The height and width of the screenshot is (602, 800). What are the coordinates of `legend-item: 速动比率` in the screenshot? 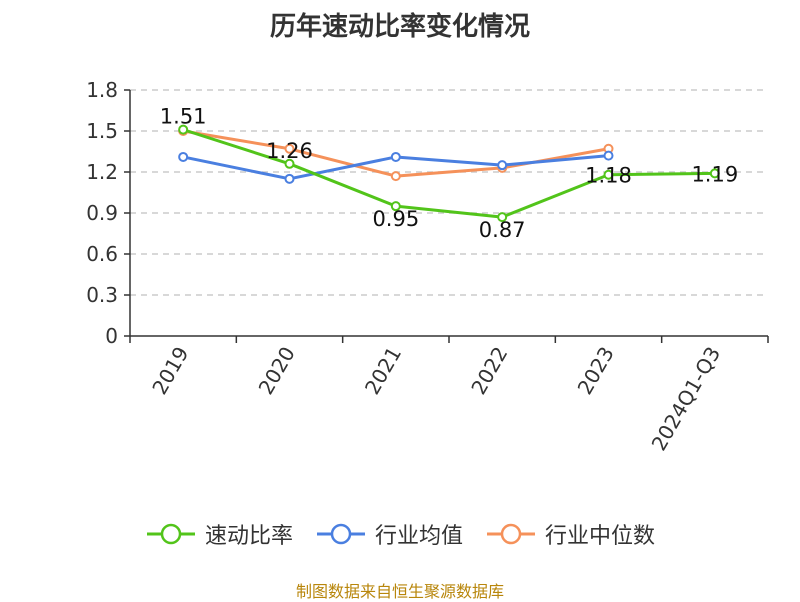 It's located at (219, 534).